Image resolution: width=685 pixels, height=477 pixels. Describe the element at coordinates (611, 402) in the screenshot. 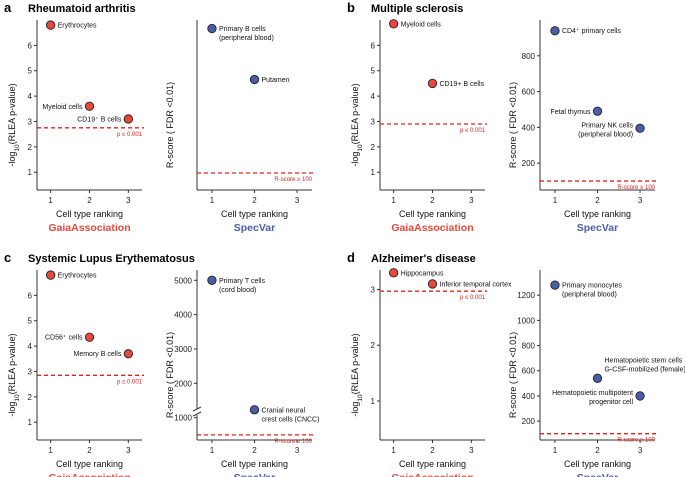

I see `point-label: progenitor cell` at that location.